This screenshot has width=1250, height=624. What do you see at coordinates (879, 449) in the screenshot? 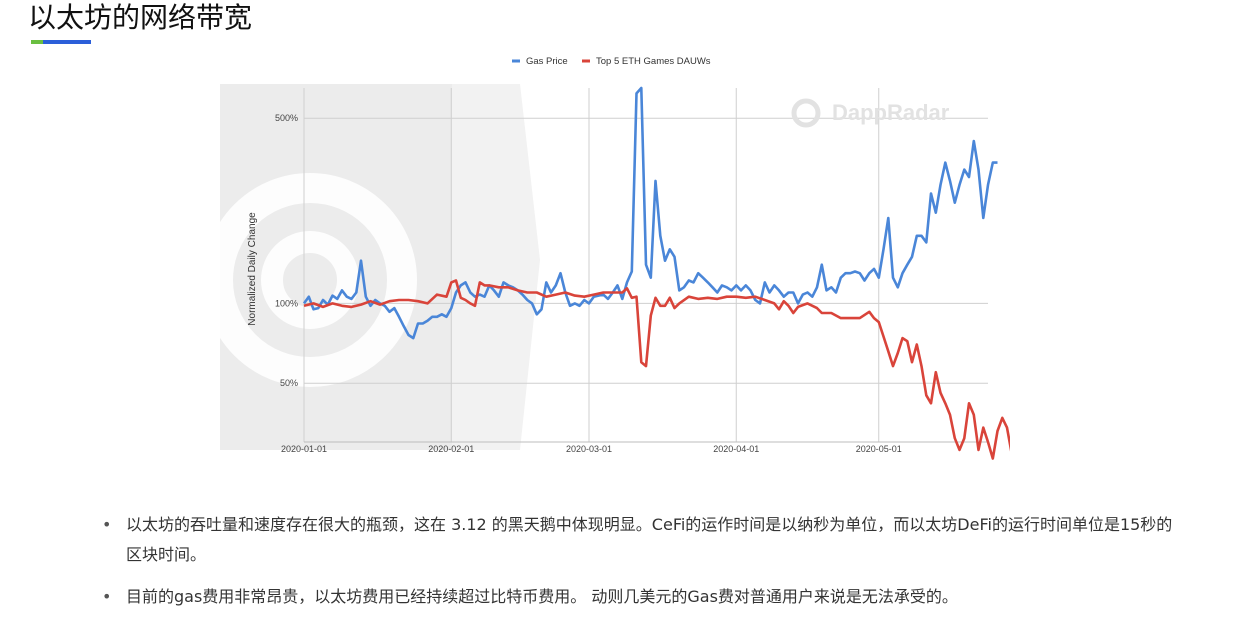
I see `x-tick-label: 2020-05-01` at bounding box center [879, 449].